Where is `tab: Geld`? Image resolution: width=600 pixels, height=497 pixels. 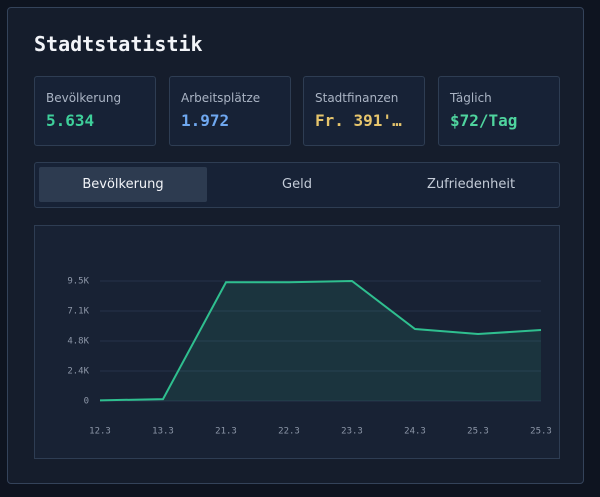 tab: Geld is located at coordinates (297, 184).